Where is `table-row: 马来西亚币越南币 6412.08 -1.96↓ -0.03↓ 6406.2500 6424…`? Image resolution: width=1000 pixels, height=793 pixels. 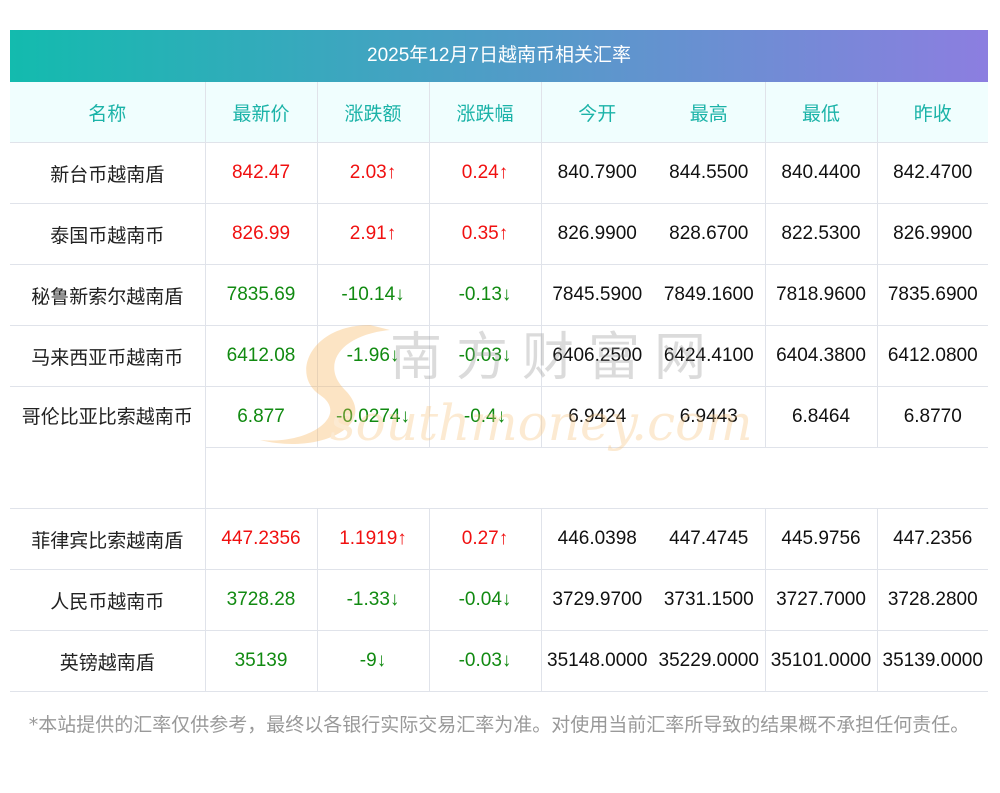 table-row: 马来西亚币越南币 6412.08 -1.96↓ -0.03↓ 6406.2500 6424… is located at coordinates (499, 356).